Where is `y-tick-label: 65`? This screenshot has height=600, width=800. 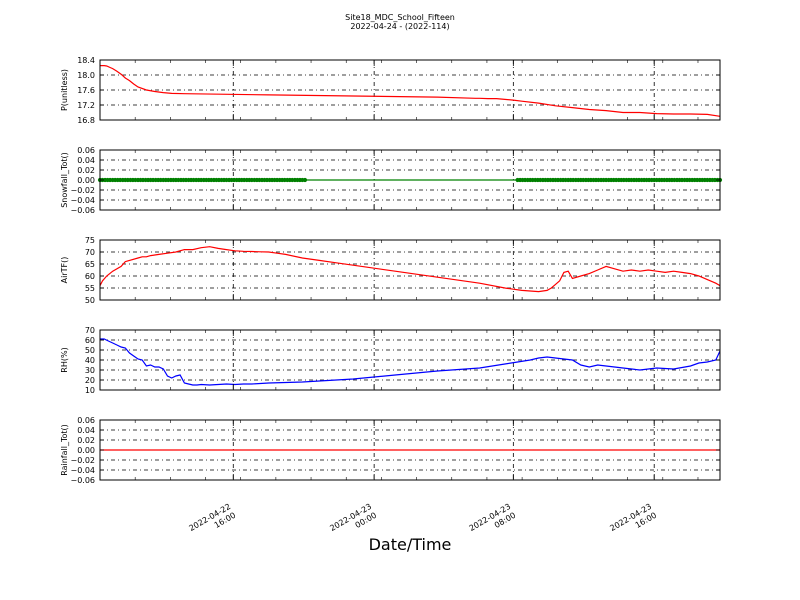 y-tick-label: 65 is located at coordinates (90, 264).